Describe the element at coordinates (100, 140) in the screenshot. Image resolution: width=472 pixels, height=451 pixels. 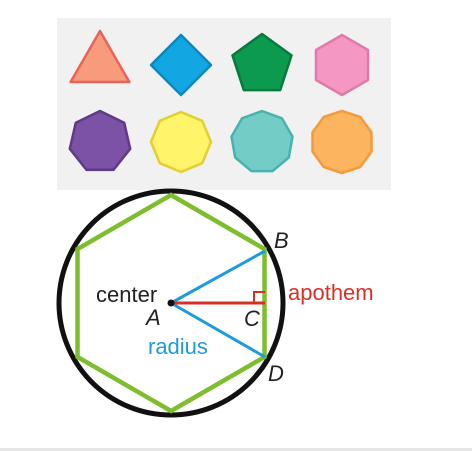
I see `heptagon-shape` at that location.